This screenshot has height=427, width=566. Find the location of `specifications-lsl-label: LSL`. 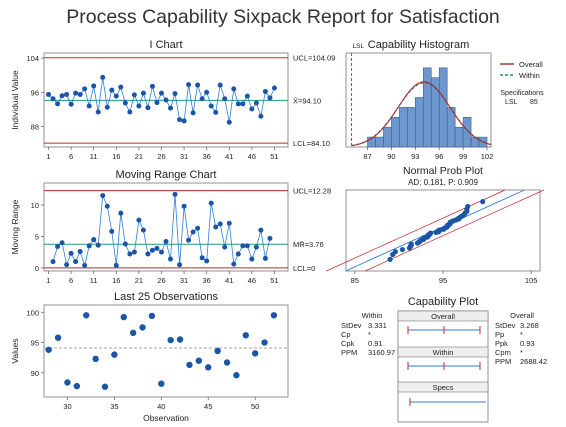

specifications-lsl-label: LSL is located at coordinates (511, 102).